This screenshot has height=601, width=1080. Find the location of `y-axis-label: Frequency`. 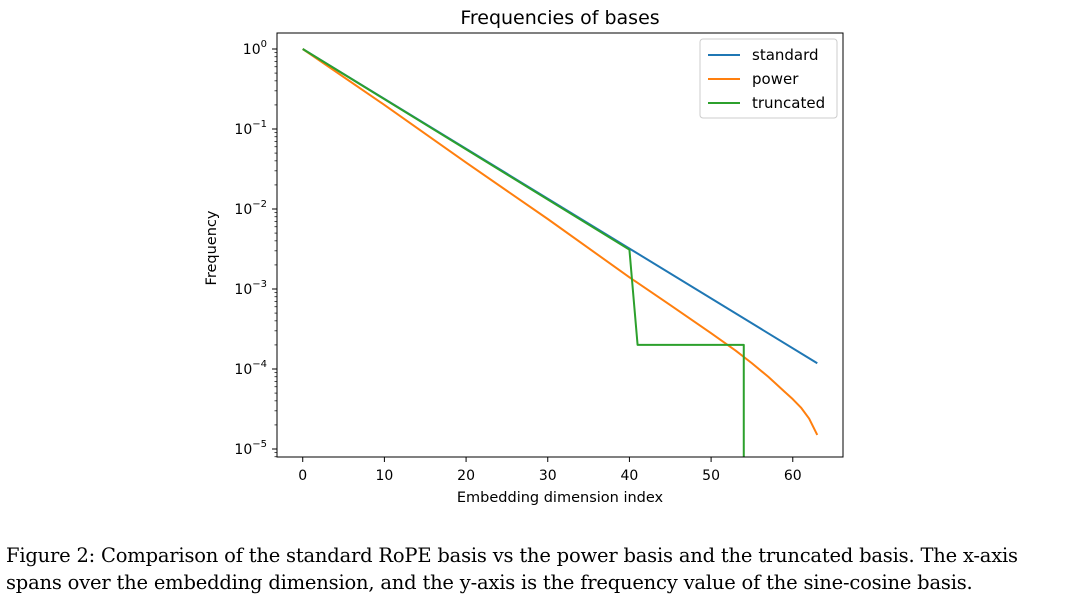

y-axis-label: Frequency is located at coordinates (212, 247).